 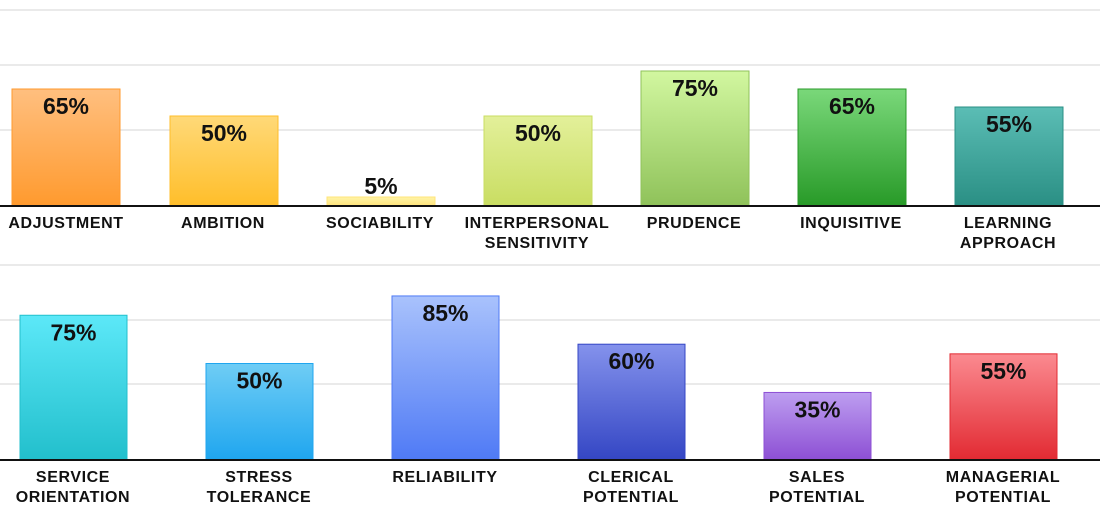 What do you see at coordinates (817, 409) in the screenshot?
I see `value-label: 35%` at bounding box center [817, 409].